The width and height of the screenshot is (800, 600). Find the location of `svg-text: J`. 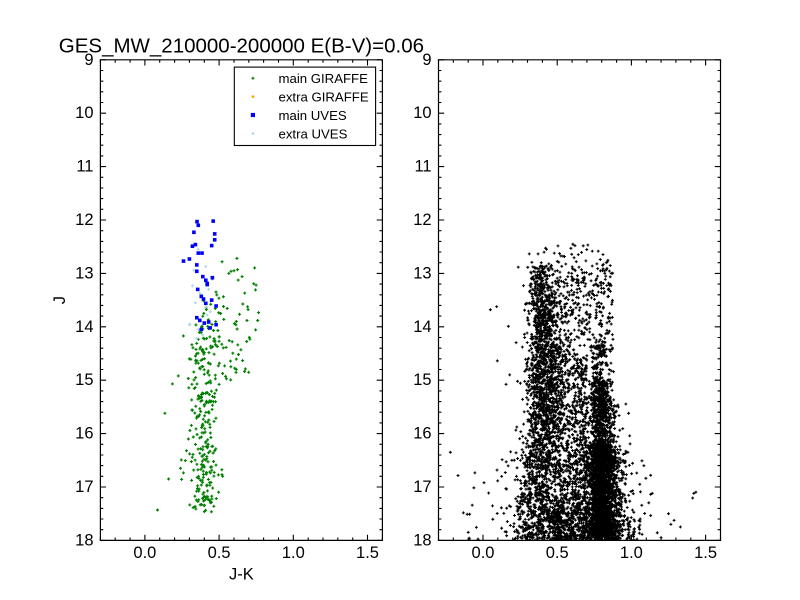

svg-text: J is located at coordinates (60, 300).